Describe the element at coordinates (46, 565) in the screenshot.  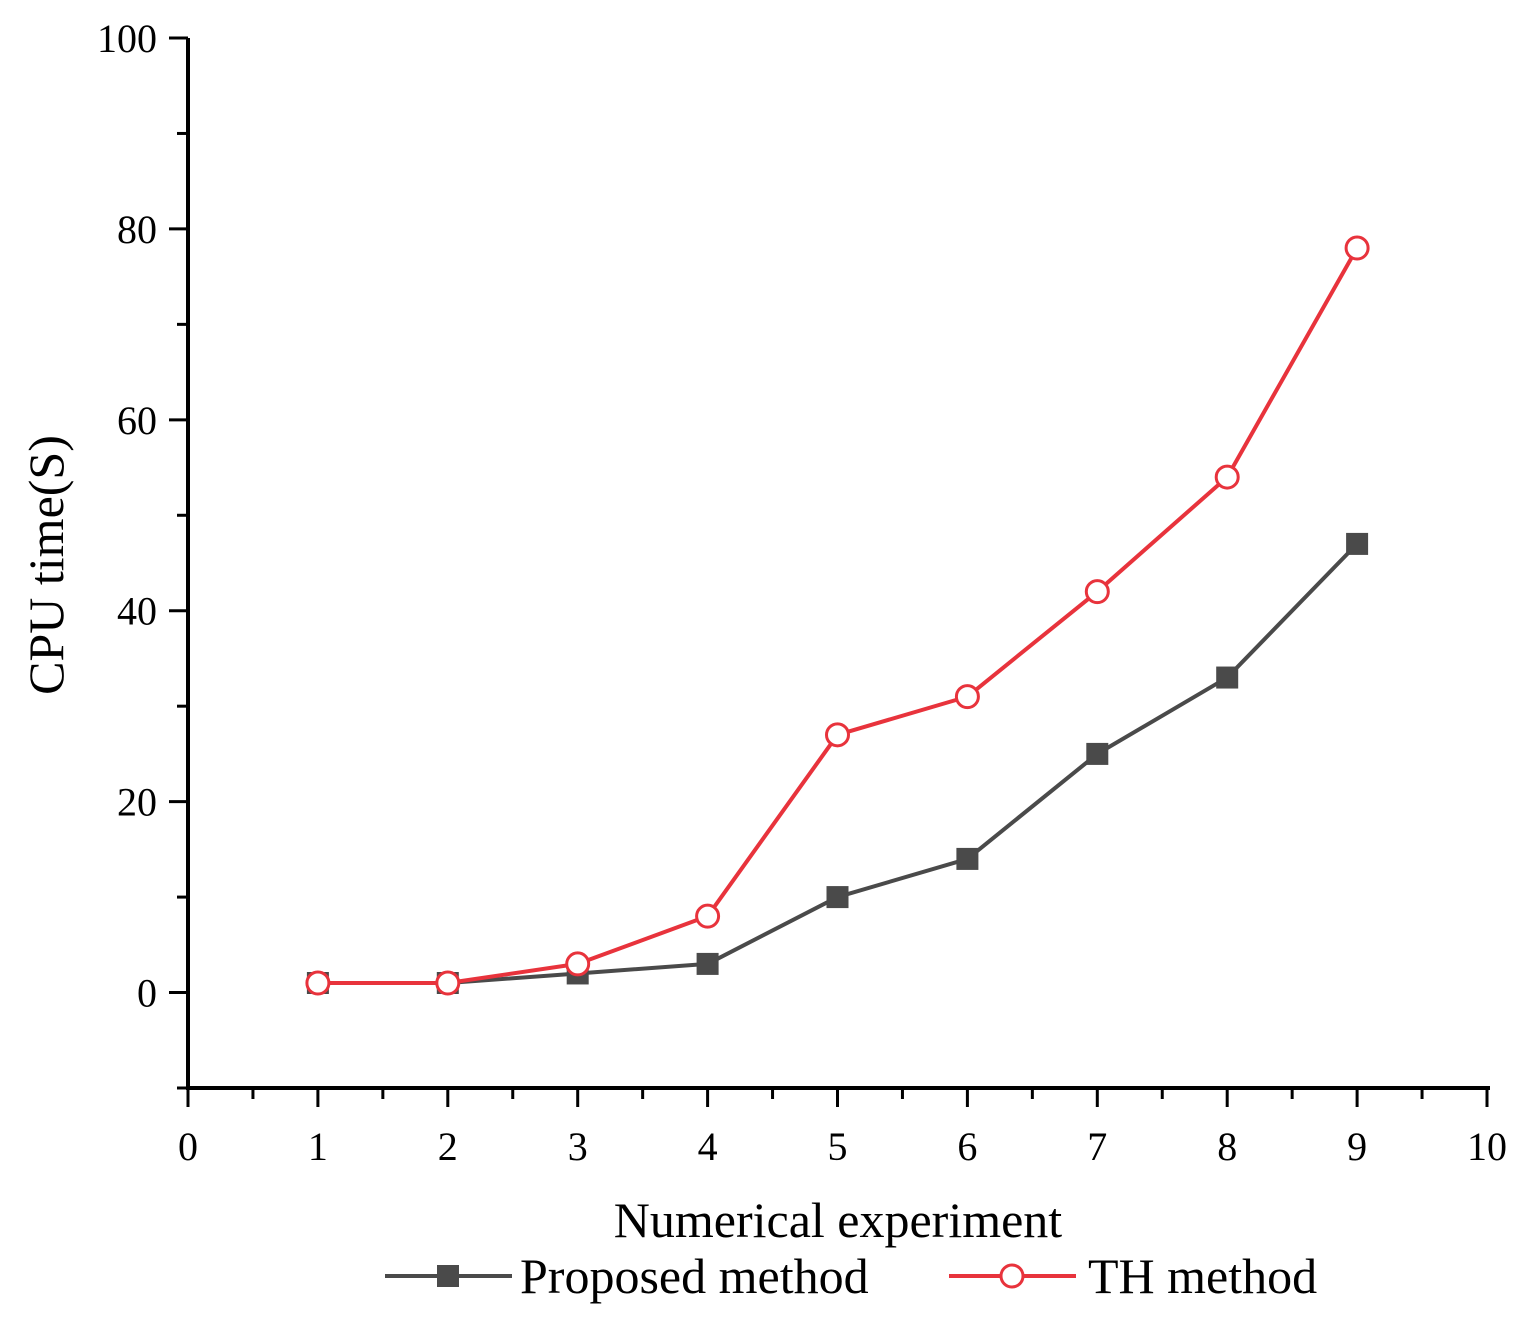
I see `y-axis-title: CPU time(S)` at that location.